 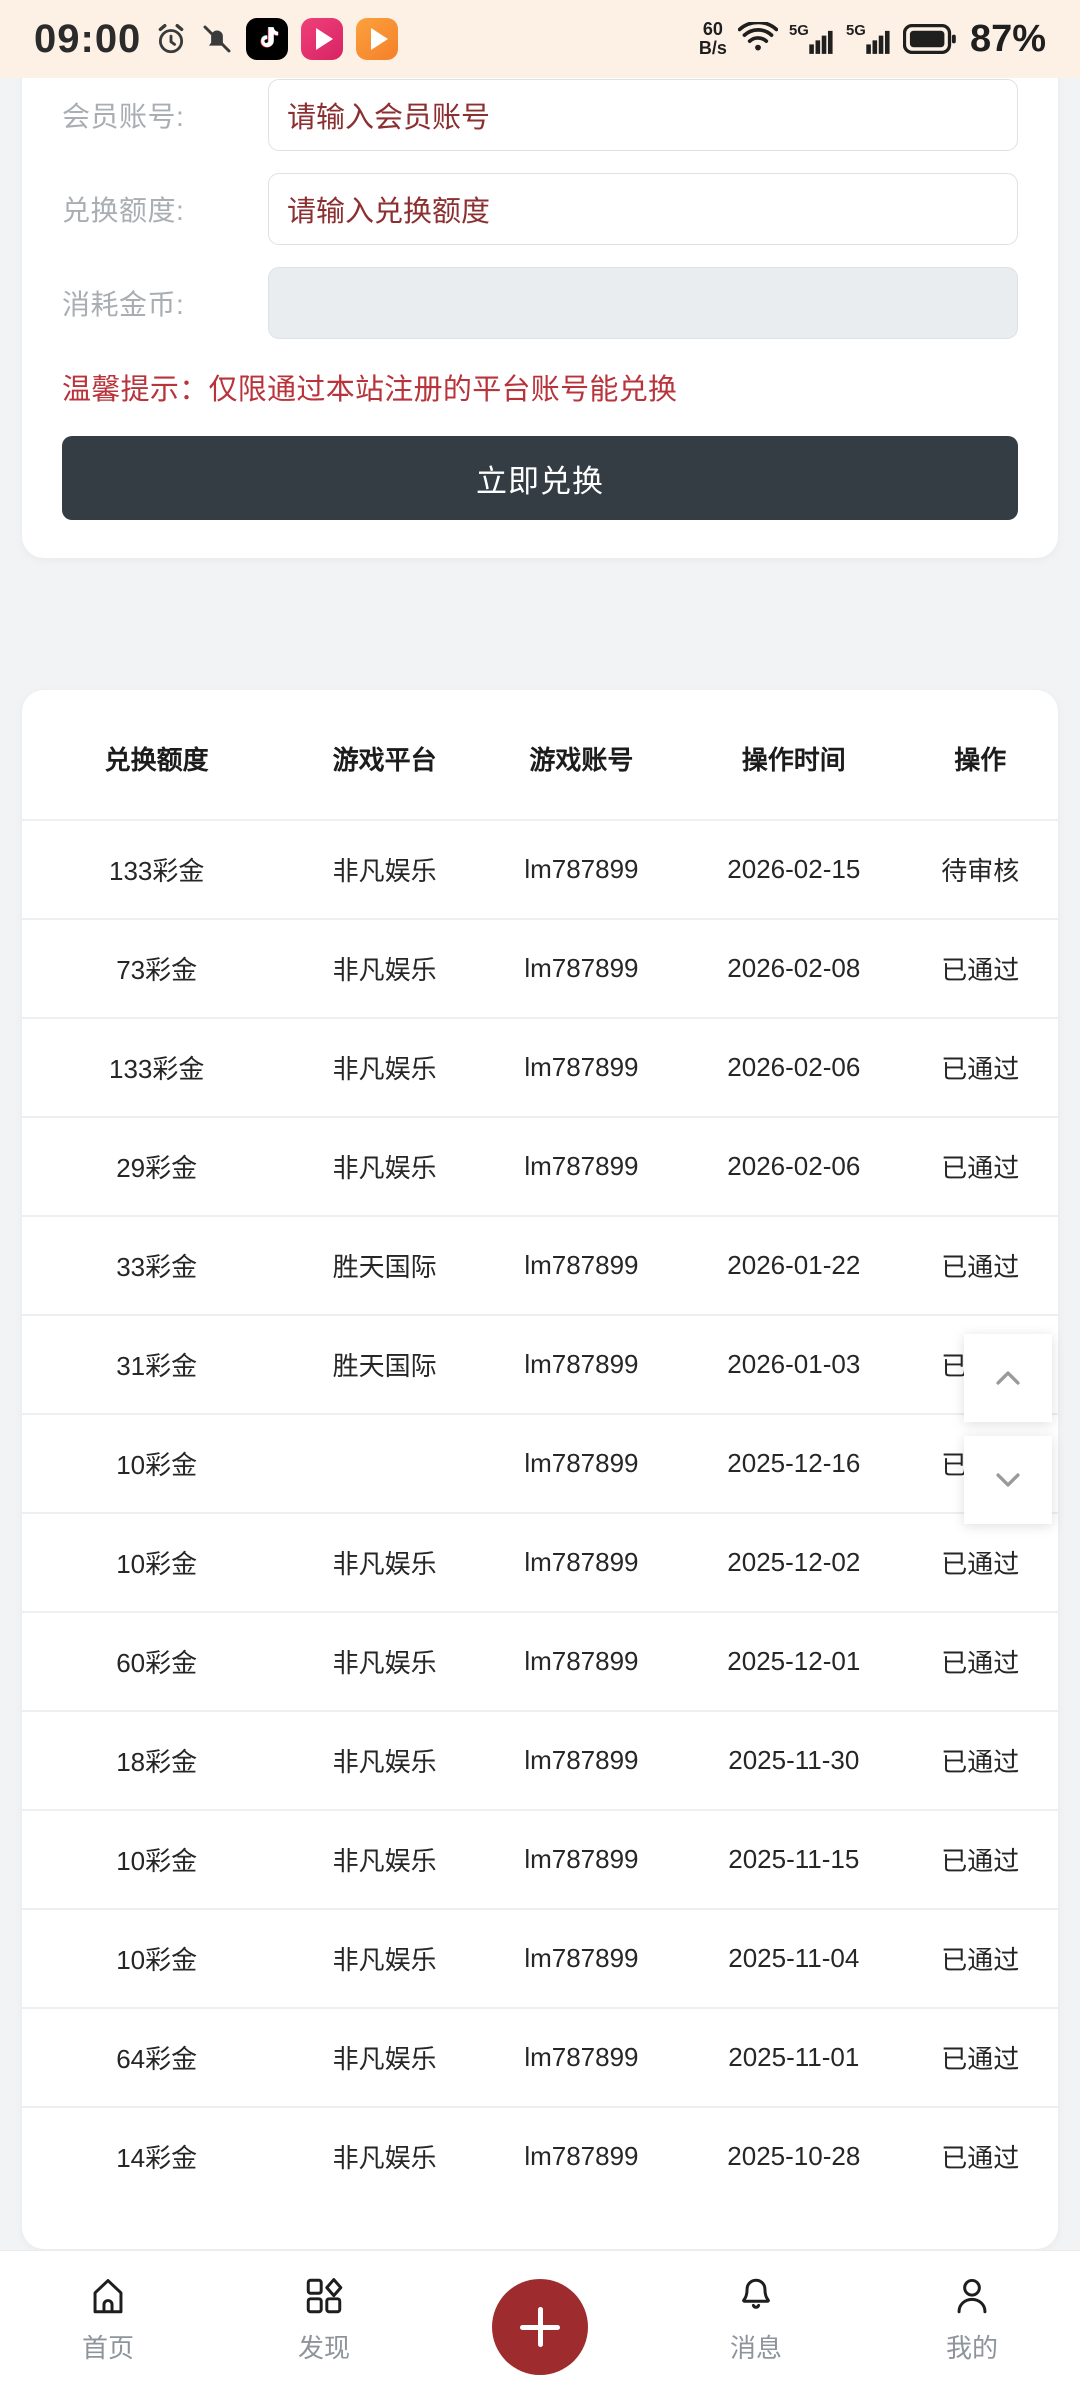 What do you see at coordinates (157, 2057) in the screenshot?
I see `cell-amount: 64彩金` at bounding box center [157, 2057].